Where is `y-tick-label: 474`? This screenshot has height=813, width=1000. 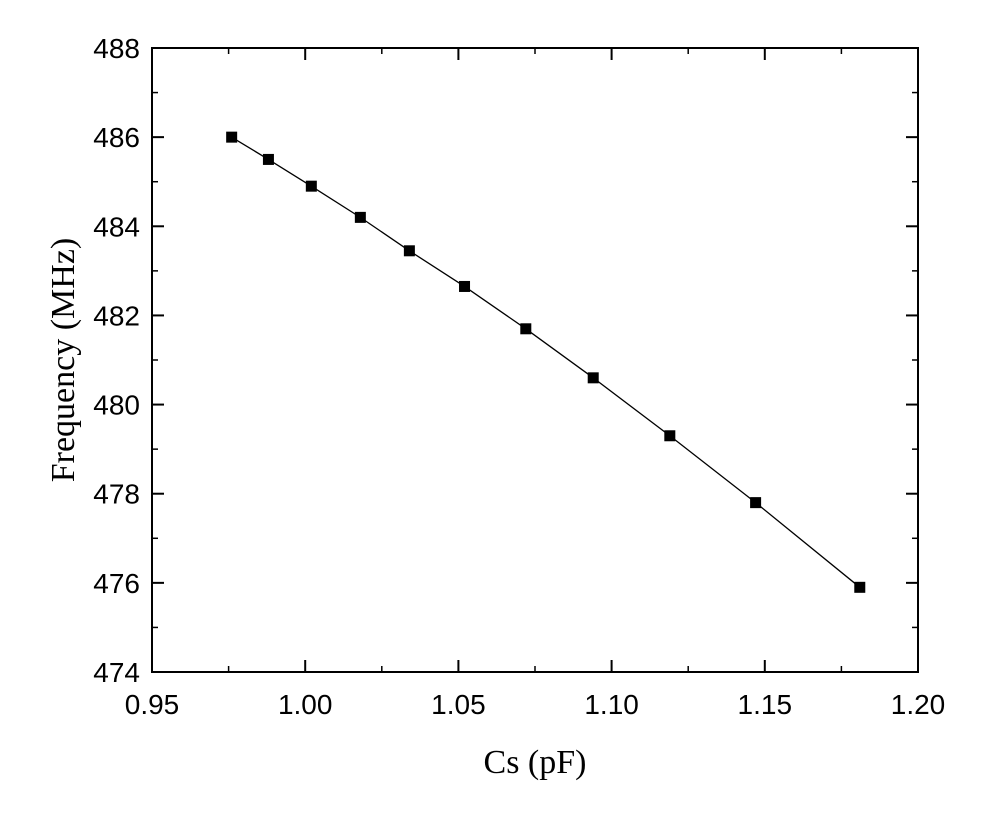 y-tick-label: 474 is located at coordinates (116, 672).